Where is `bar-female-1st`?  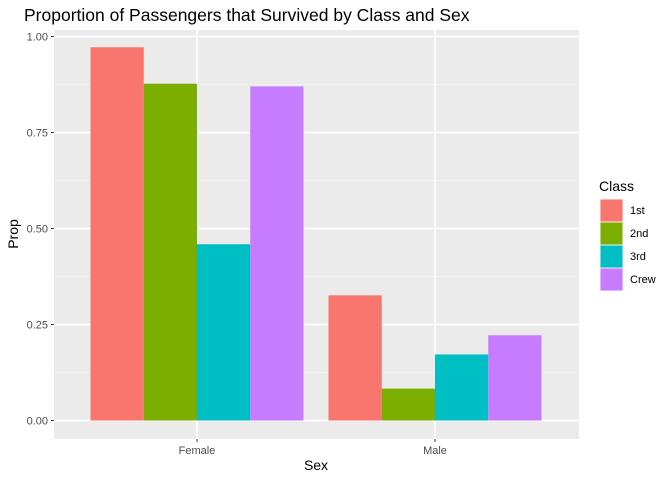
bar-female-1st is located at coordinates (117, 234).